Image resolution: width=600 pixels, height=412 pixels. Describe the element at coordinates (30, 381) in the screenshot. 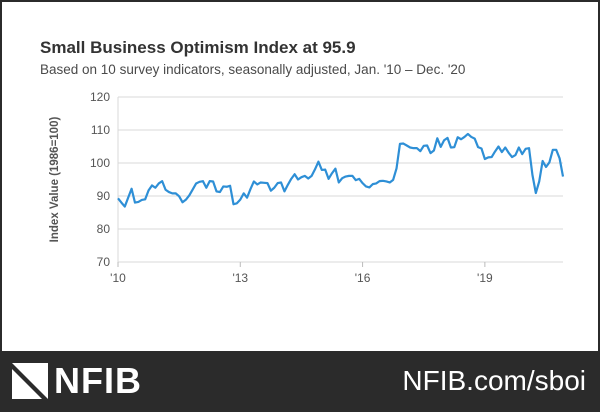

I see `nfib-logo-mark-icon` at that location.